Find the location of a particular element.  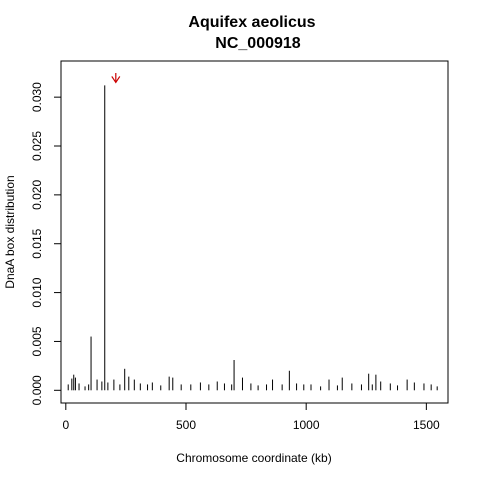

x-tick-label: 1500 is located at coordinates (426, 425).